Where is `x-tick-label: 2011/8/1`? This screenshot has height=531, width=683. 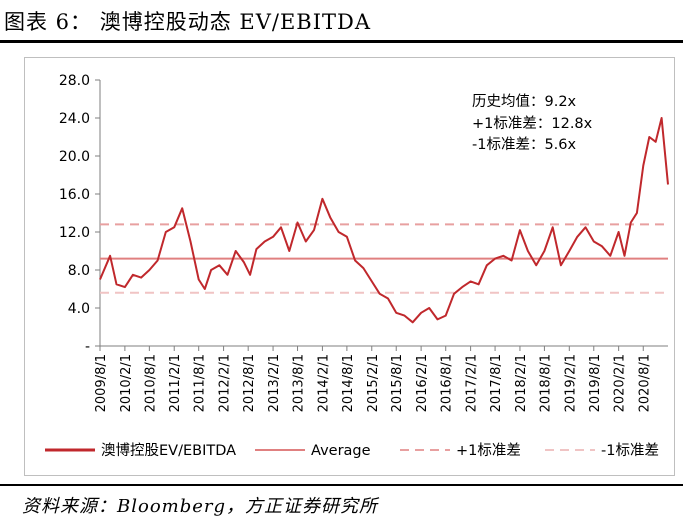
x-tick-label: 2011/8/1 is located at coordinates (200, 383).